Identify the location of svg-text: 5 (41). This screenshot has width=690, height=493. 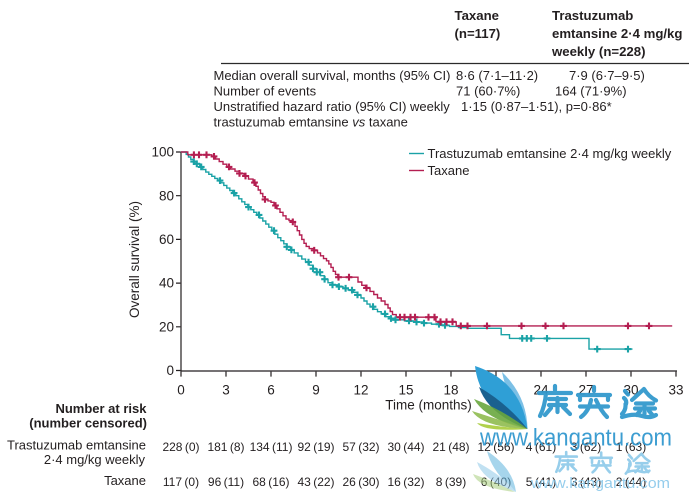
(541, 482).